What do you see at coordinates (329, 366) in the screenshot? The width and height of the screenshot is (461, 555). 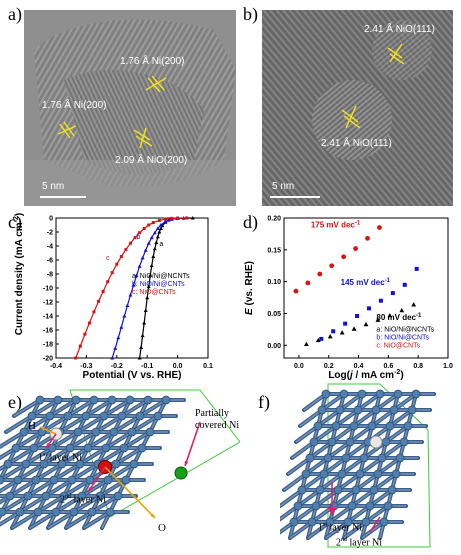 I see `xtick-label-d: 0.2` at bounding box center [329, 366].